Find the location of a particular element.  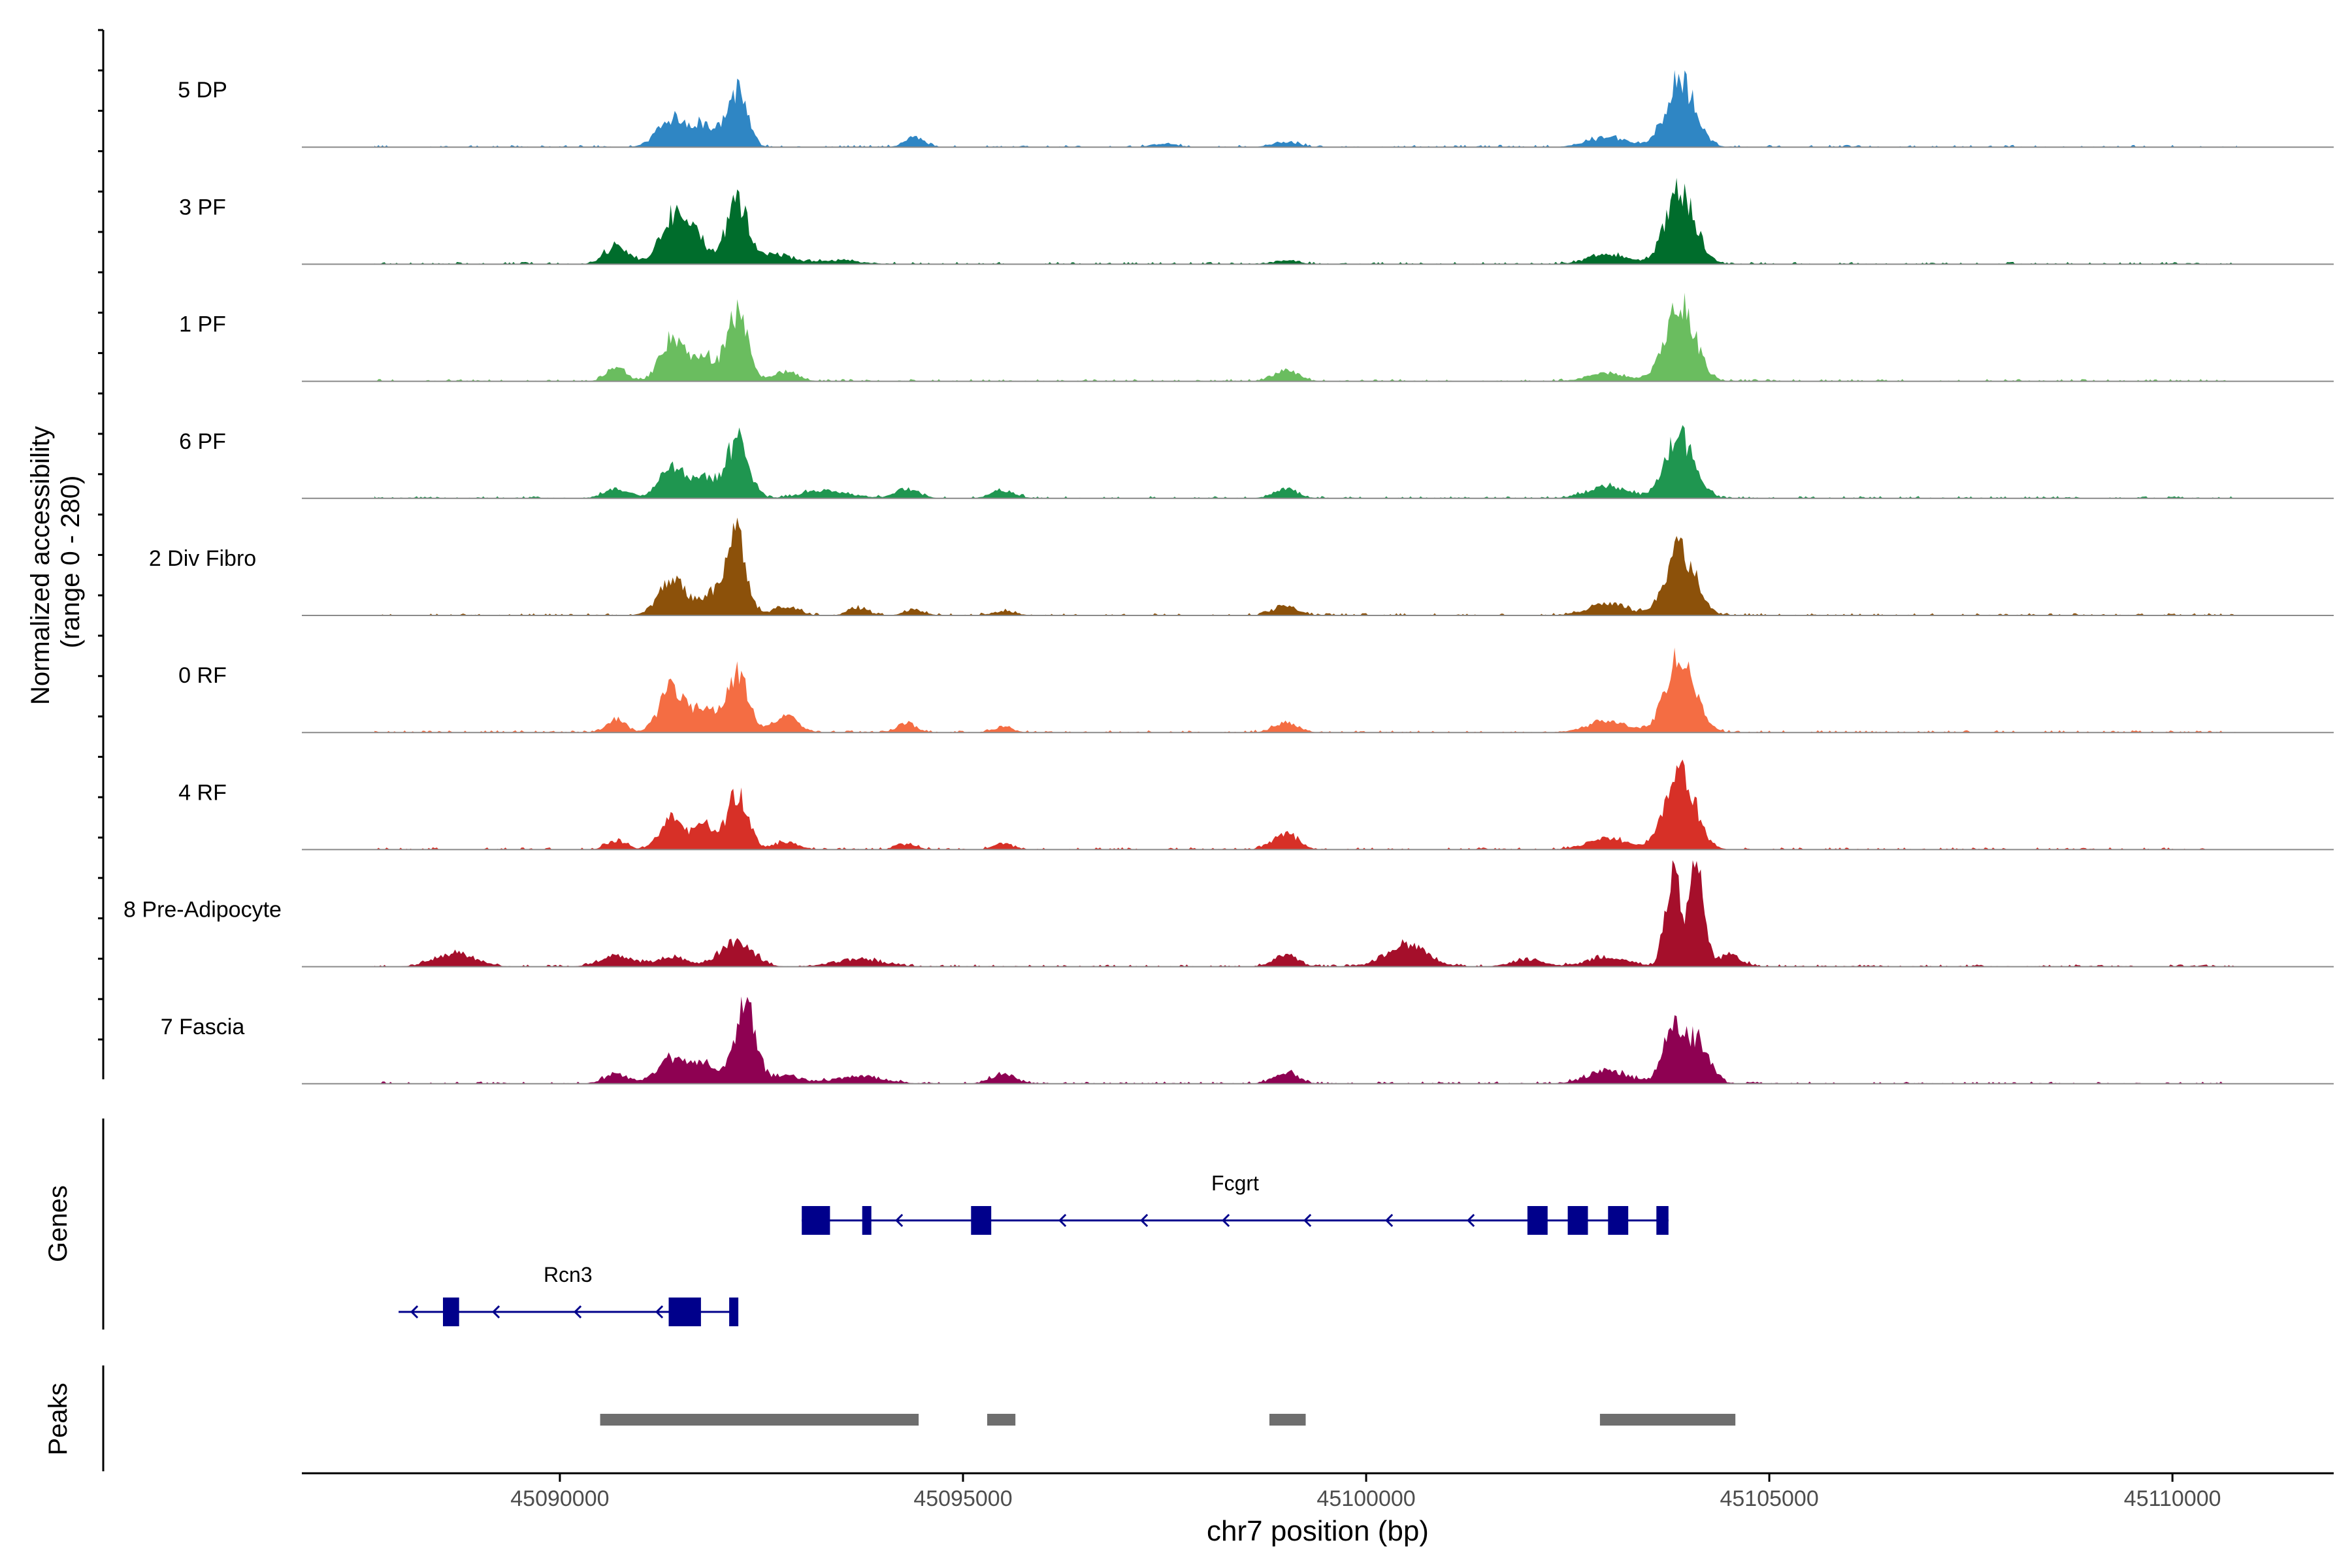

peaks-track-label: Peaks is located at coordinates (58, 1418).